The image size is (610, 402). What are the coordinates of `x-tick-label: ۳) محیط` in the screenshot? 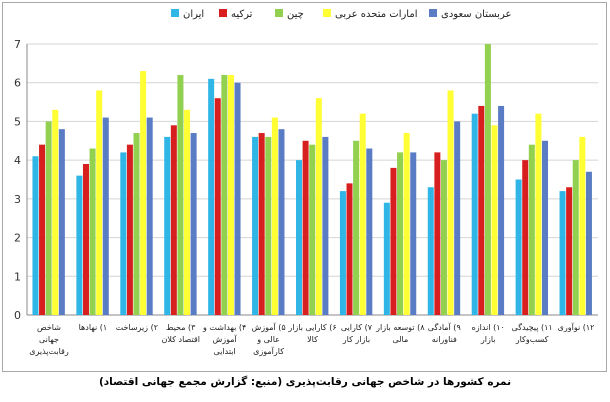 It's located at (181, 327).